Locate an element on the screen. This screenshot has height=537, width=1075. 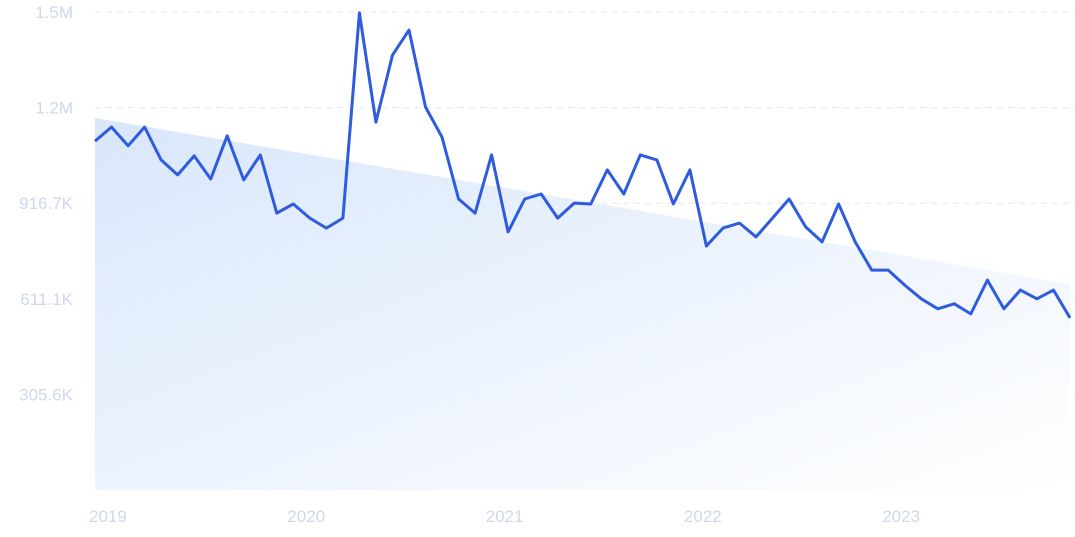
x-tick-label: 2022 is located at coordinates (703, 516).